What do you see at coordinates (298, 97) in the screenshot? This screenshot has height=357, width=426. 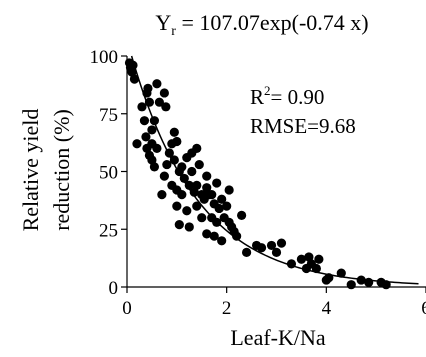 I see `r-squared-value: = 0.90` at bounding box center [298, 97].